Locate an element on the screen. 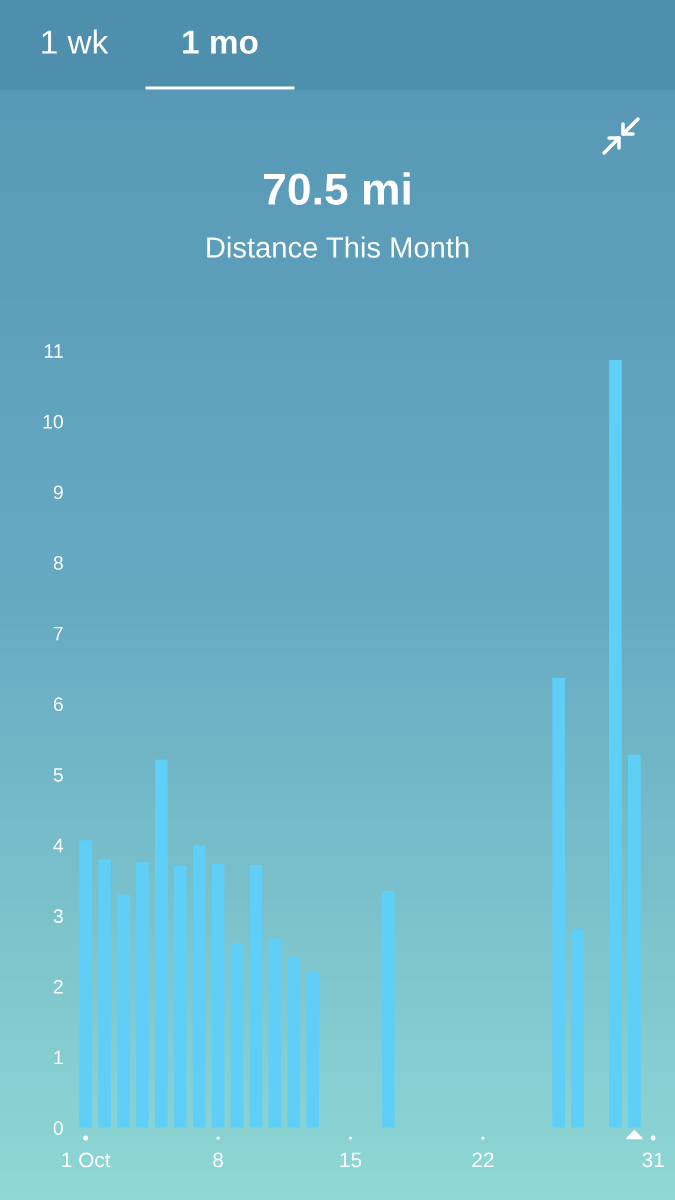 The width and height of the screenshot is (675, 1200). x-tick-label: 8 is located at coordinates (218, 1160).